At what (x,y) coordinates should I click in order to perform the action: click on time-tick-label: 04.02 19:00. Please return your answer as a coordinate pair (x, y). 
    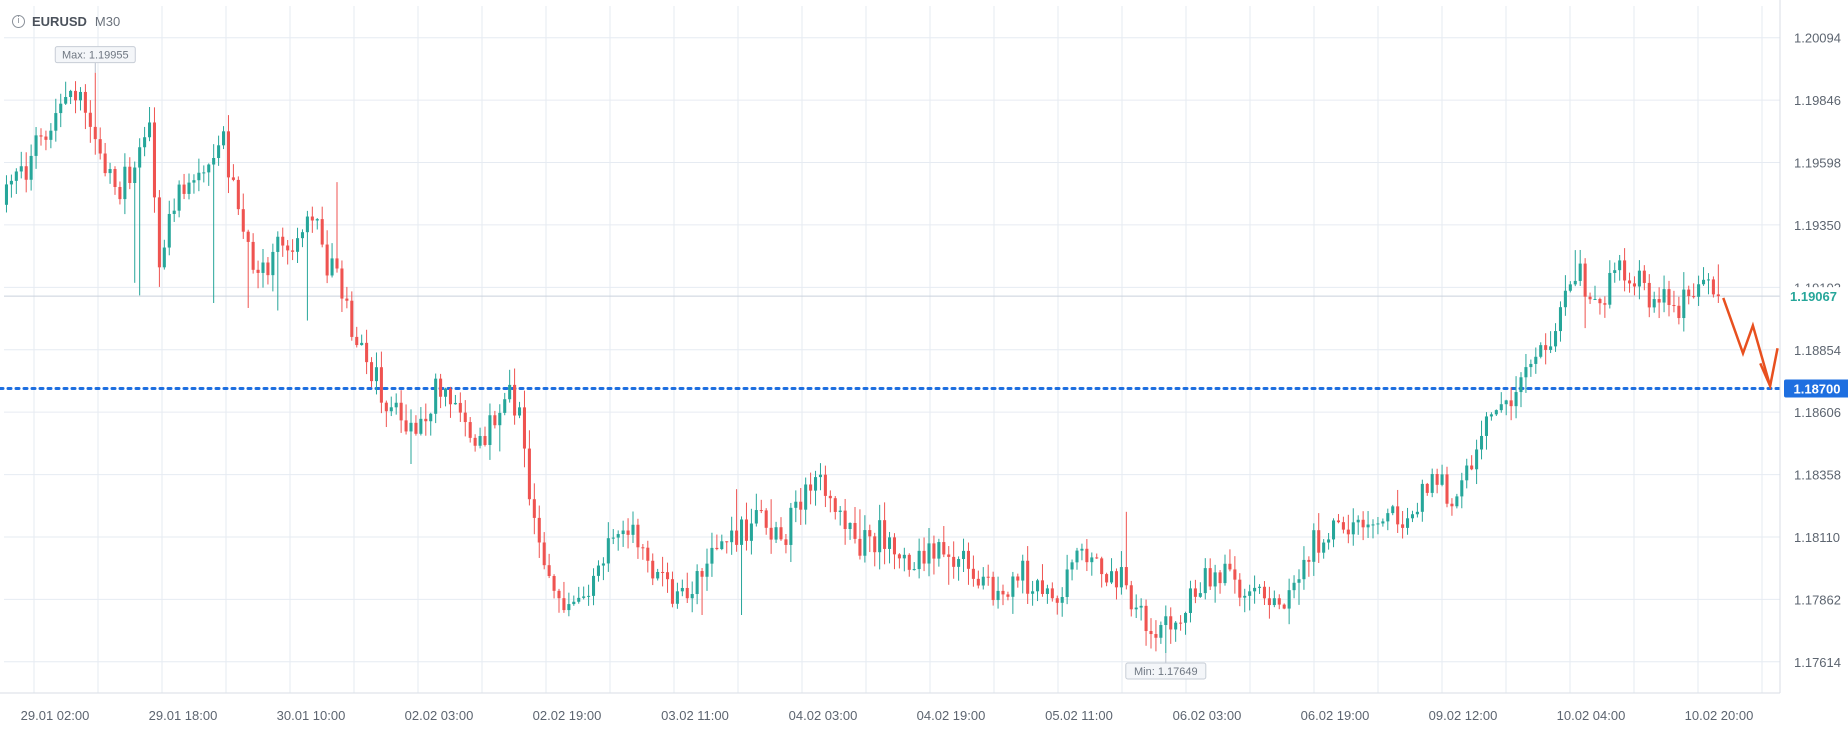
    Looking at the image, I should click on (951, 715).